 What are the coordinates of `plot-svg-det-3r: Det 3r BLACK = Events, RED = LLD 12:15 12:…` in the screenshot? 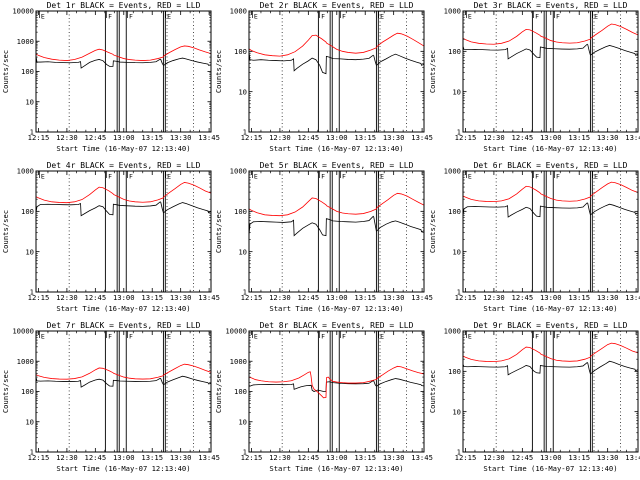 It's located at (534, 77).